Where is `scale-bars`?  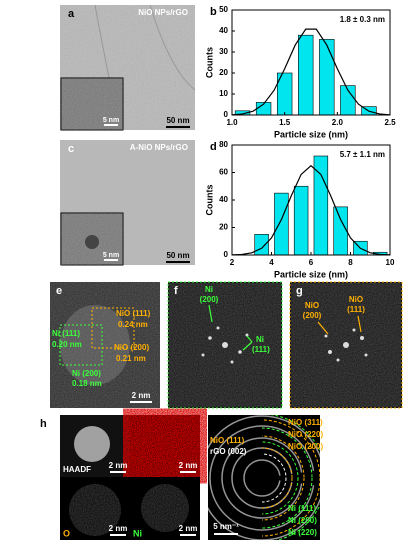 scale-bars is located at coordinates (153, 503).